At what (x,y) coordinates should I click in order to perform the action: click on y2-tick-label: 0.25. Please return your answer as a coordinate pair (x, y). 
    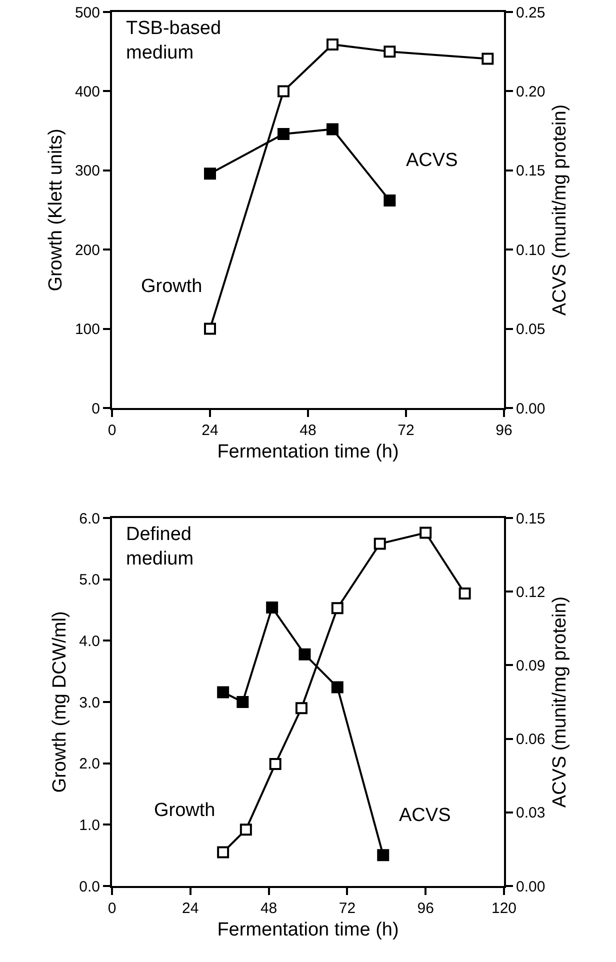
    Looking at the image, I should click on (531, 13).